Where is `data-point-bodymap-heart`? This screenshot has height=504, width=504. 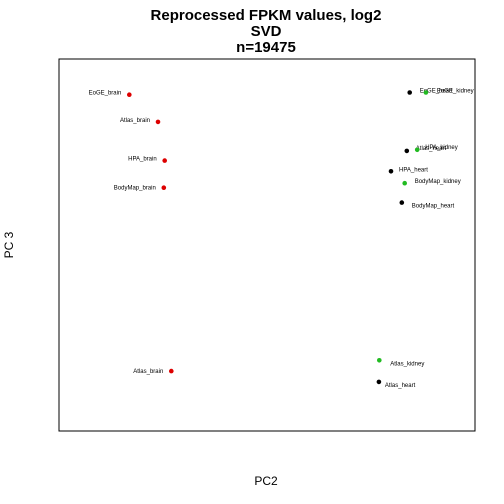
data-point-bodymap-heart is located at coordinates (402, 202).